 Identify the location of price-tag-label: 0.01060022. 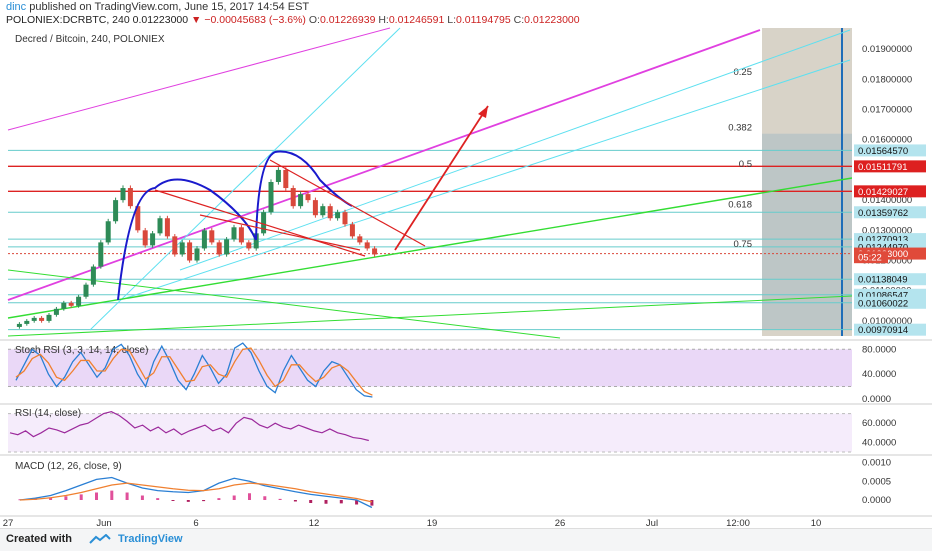
(883, 303).